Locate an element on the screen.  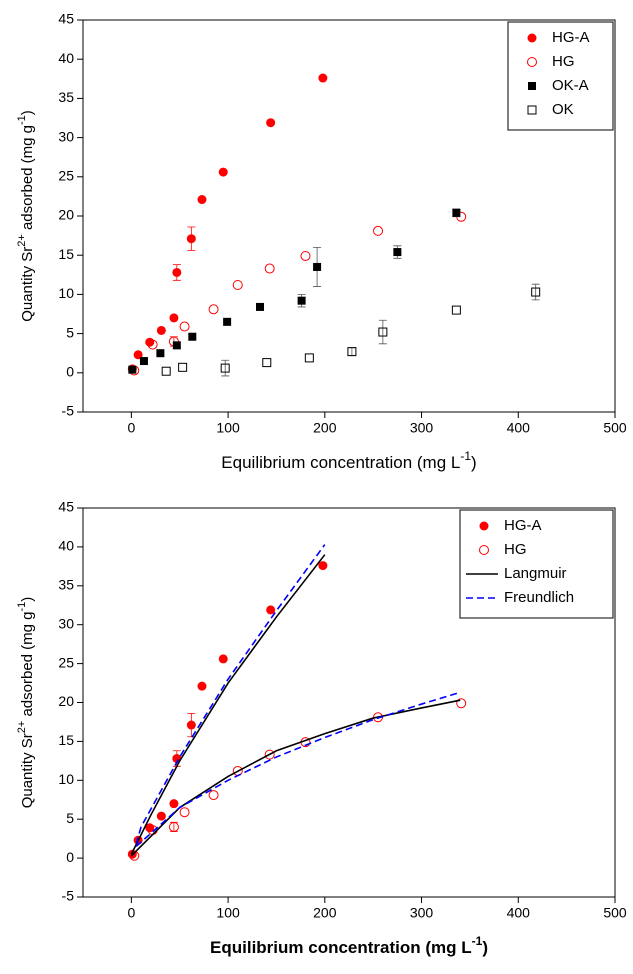
legend-label: OK-A is located at coordinates (570, 85).